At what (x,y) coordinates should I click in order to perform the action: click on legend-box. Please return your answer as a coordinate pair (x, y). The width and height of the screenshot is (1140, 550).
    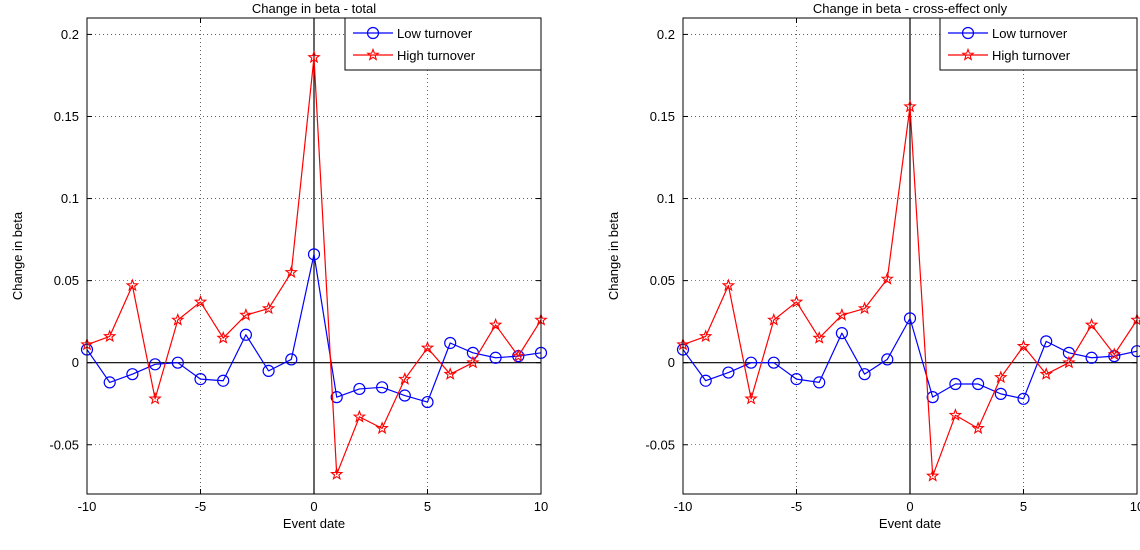
    Looking at the image, I should click on (1038, 44).